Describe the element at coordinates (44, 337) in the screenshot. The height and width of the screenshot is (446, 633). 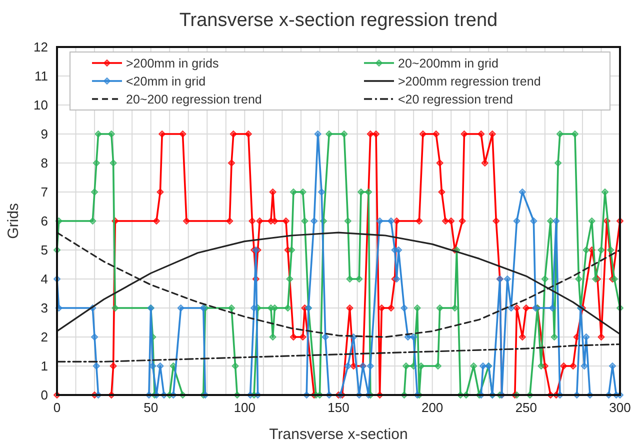
I see `y-tick-label: 2` at that location.